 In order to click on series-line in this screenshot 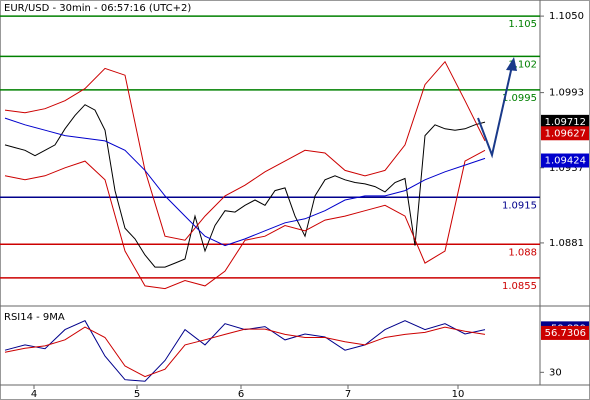, I will do `click(245, 352)`.